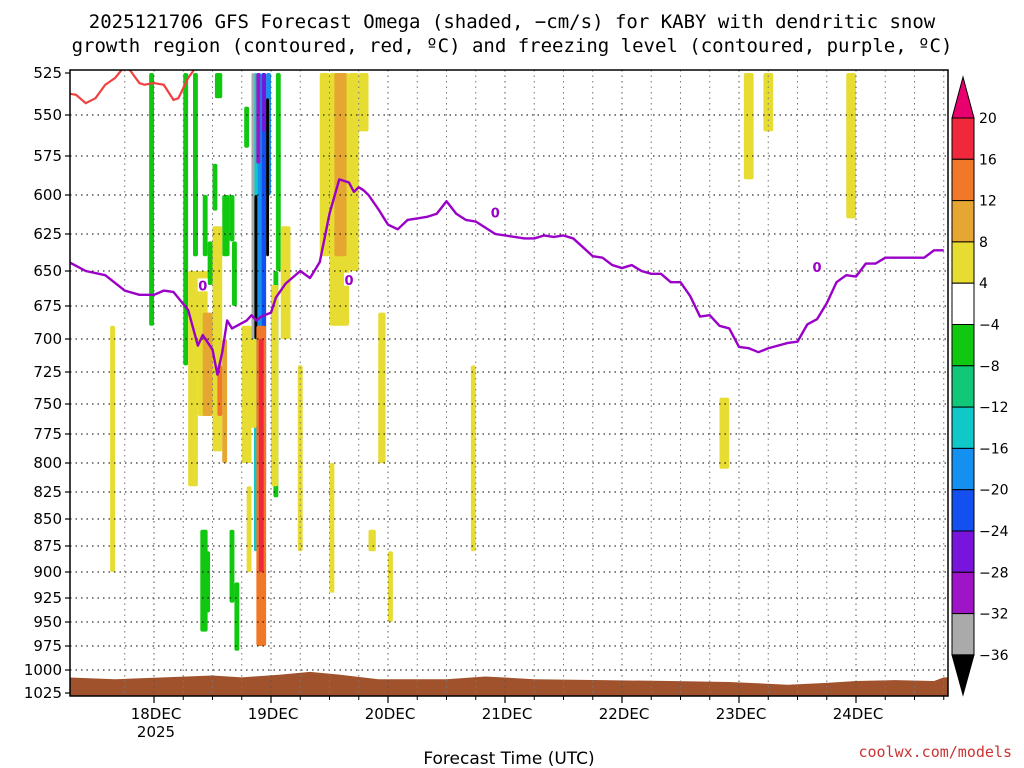 This screenshot has width=1024, height=768. I want to click on colorbar-label: −32, so click(994, 615).